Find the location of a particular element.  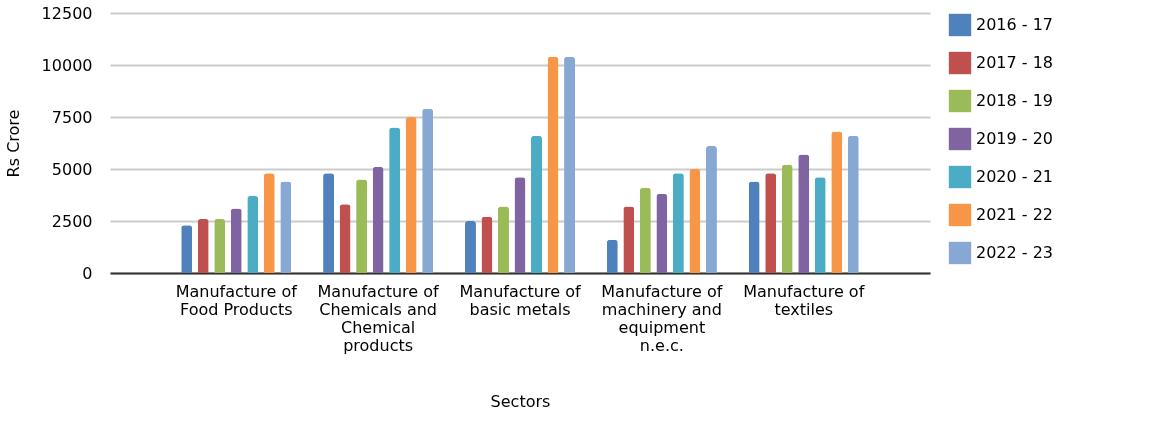

y-tick-label: 7500 is located at coordinates (72, 117).